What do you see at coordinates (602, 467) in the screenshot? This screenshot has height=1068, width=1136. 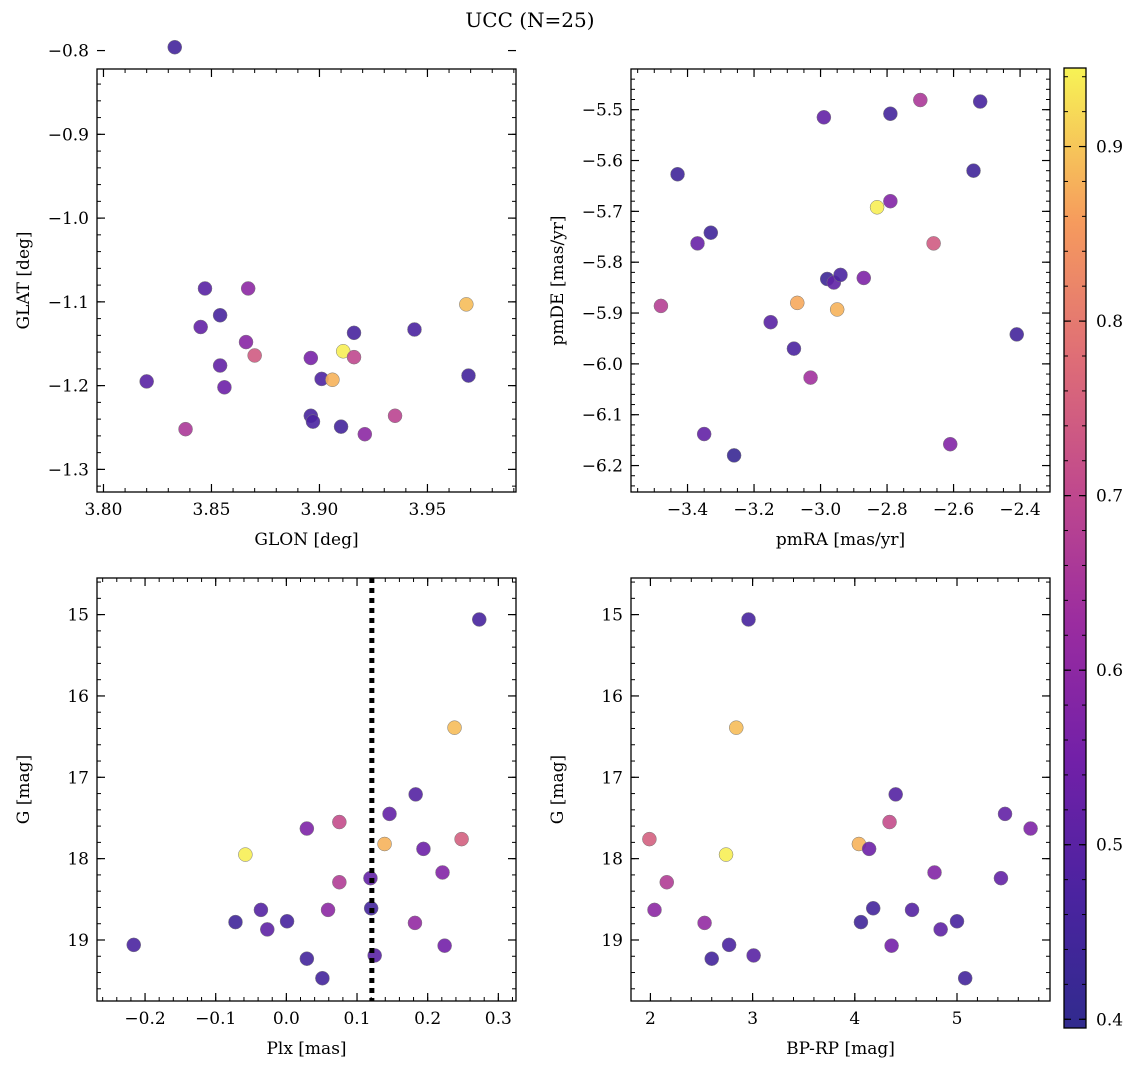 I see `y-tick-label: −6.2` at bounding box center [602, 467].